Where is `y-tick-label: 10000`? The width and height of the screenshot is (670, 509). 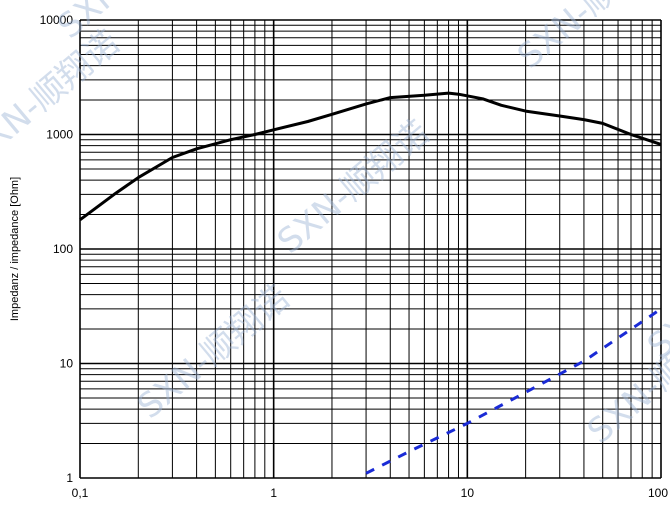 y-tick-label: 10000 is located at coordinates (57, 20).